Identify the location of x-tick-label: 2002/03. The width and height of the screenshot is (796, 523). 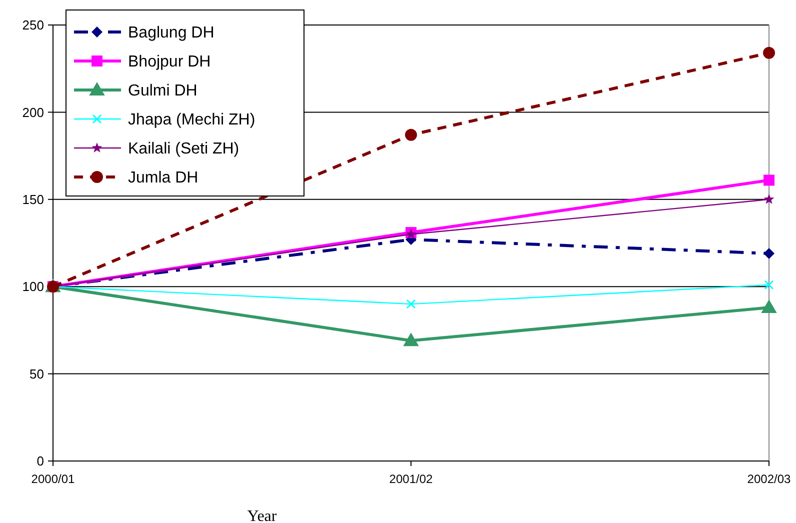
(769, 479).